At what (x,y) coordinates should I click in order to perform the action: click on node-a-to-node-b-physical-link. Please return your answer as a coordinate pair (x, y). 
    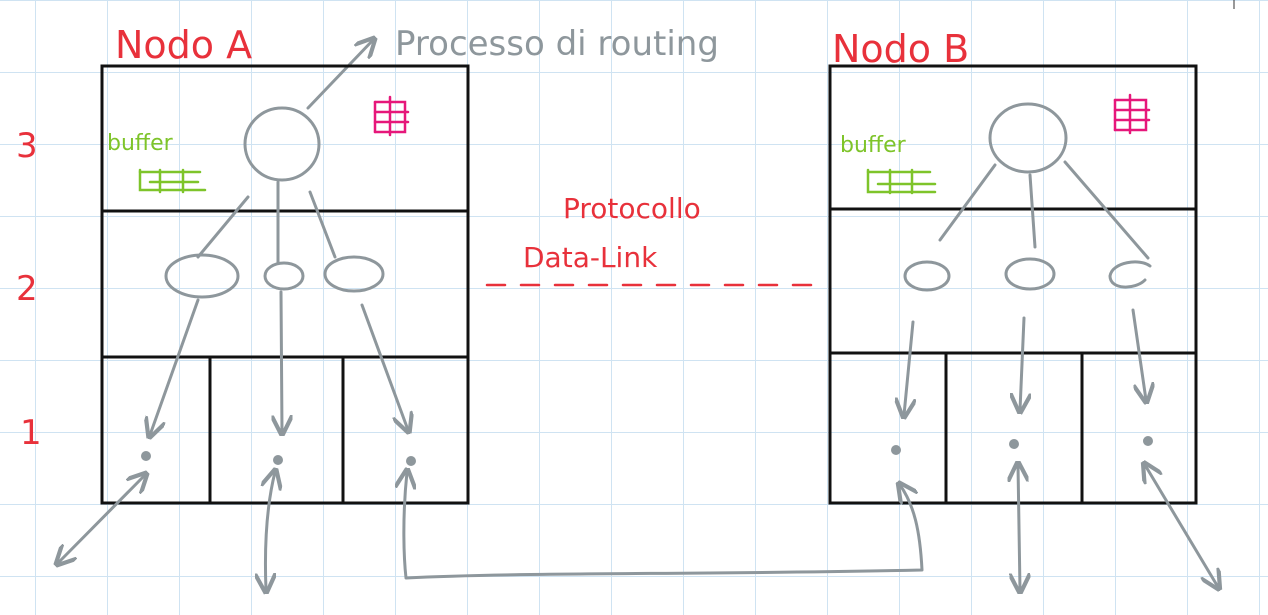
    Looking at the image, I should click on (664, 526).